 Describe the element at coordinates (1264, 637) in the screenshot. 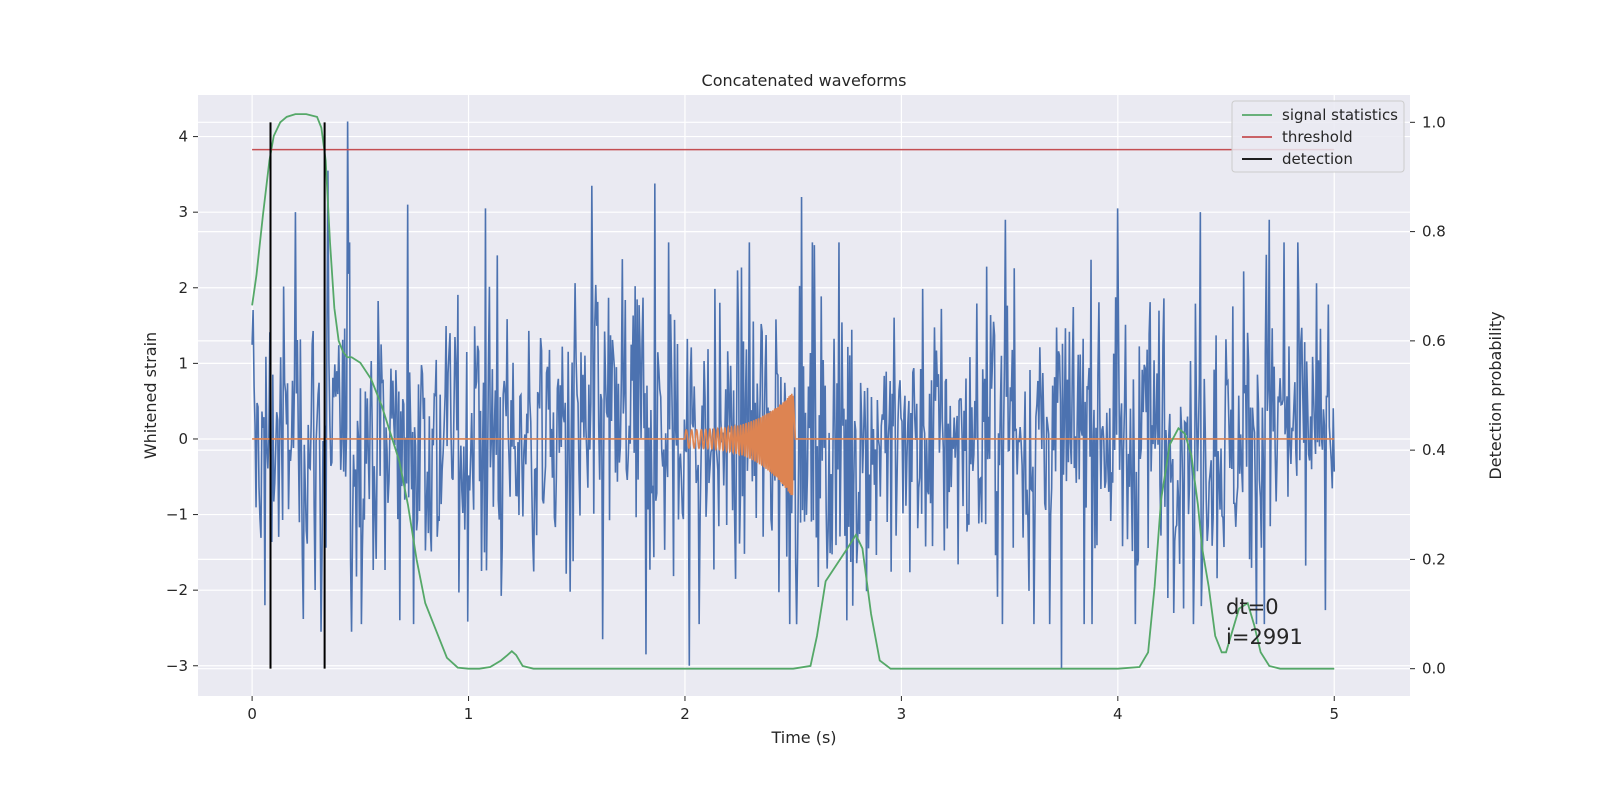

I see `annotation-text: i=2991` at that location.